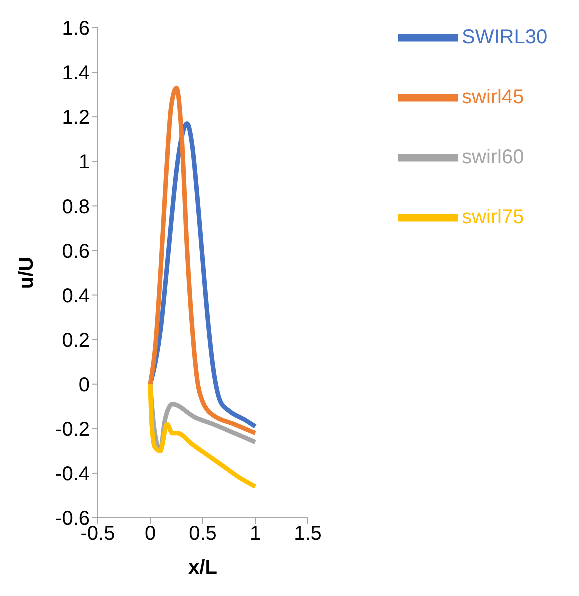 This screenshot has width=579, height=596. I want to click on y-tick-label: 1, so click(84, 163).